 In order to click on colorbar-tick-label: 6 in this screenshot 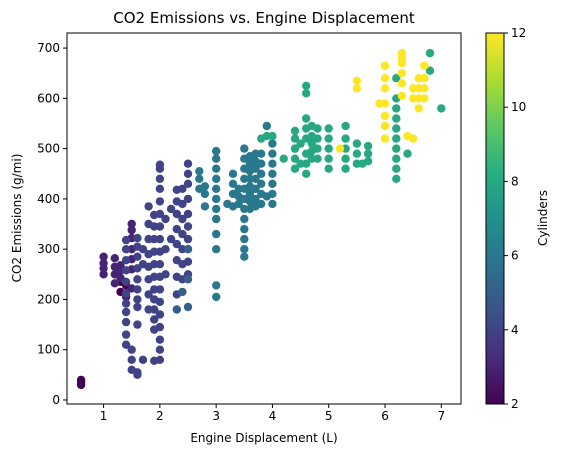, I will do `click(515, 256)`.